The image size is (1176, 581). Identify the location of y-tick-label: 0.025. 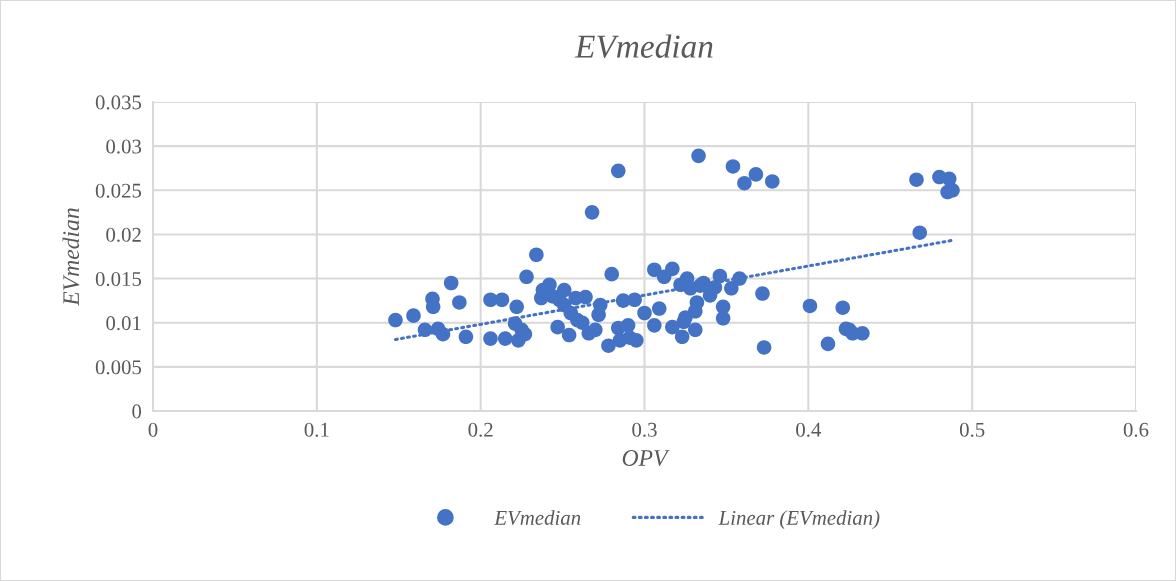
(118, 190).